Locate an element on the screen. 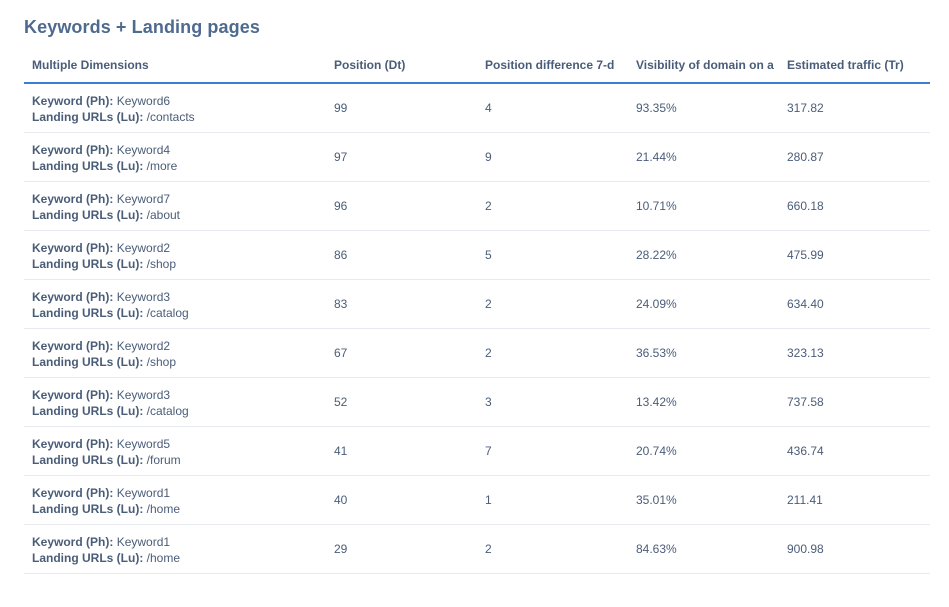 This screenshot has height=607, width=949. cell-estimated-traffic: 900.98 is located at coordinates (805, 549).